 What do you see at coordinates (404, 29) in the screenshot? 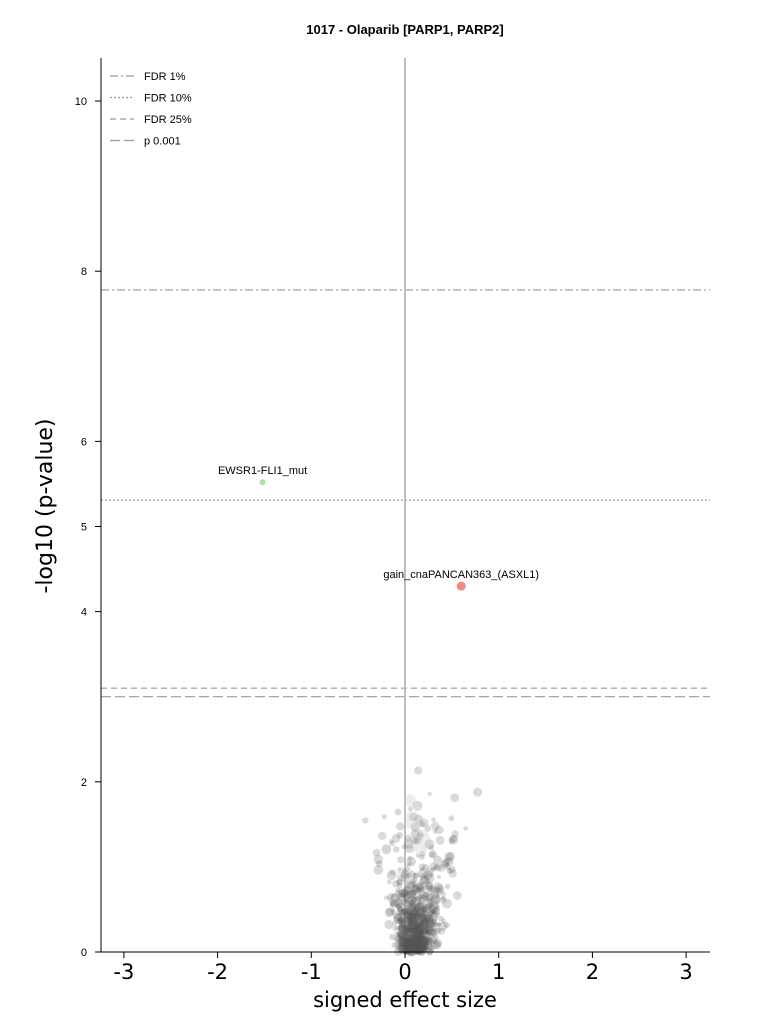
I see `chart-title: 1017 - Olaparib [PARP1, PARP2]` at bounding box center [404, 29].